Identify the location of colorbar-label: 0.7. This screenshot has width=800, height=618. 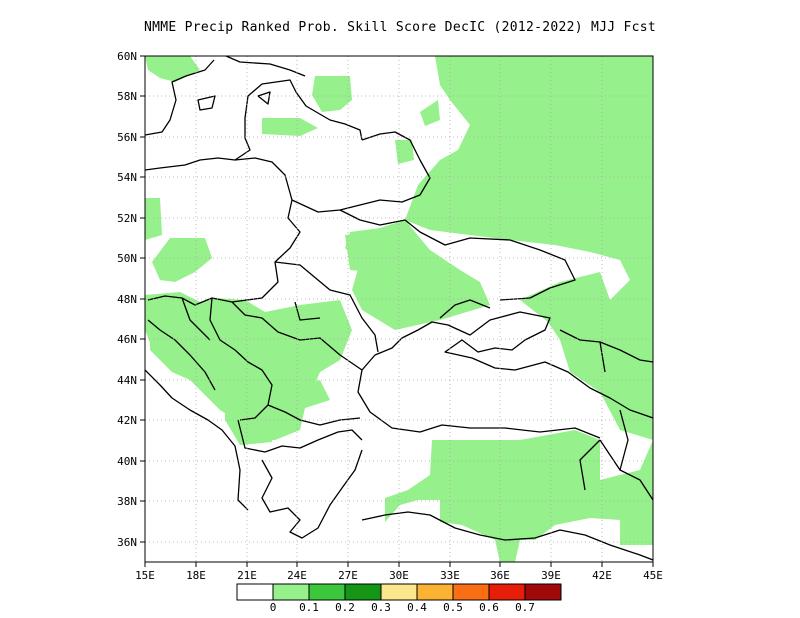
(525, 607).